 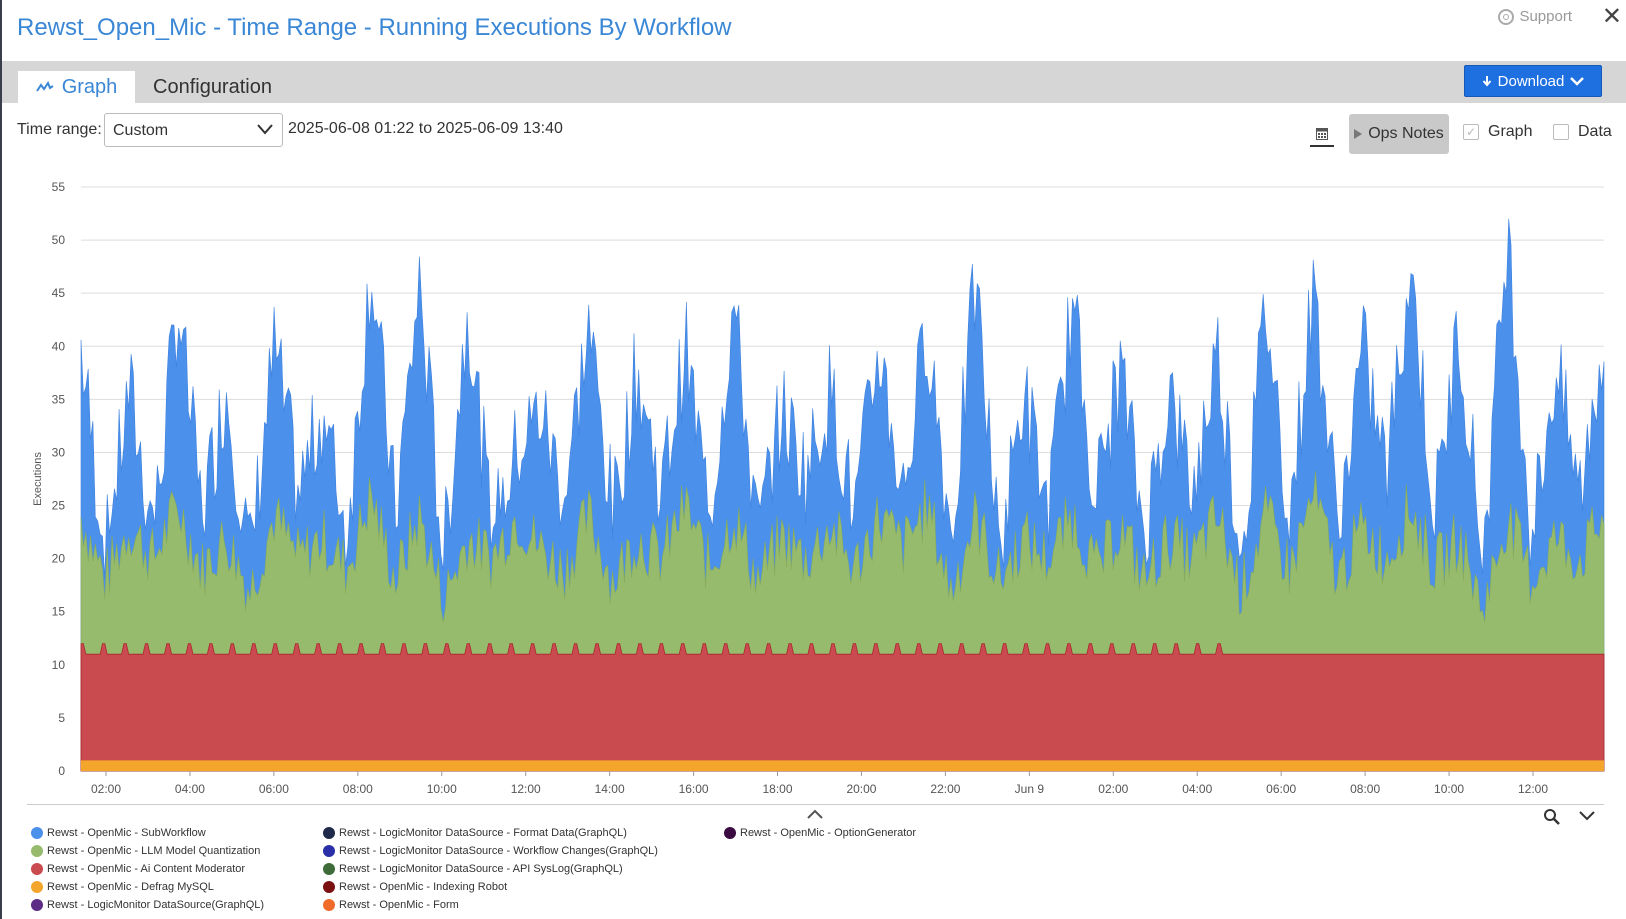 I want to click on data-checkbox-box, so click(x=1561, y=132).